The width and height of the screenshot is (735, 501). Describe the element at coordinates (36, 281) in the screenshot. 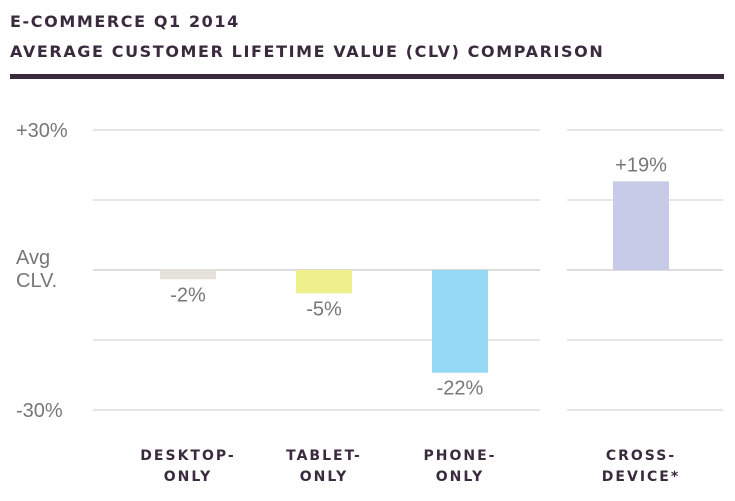

I see `y-tick-label: CLV.` at that location.